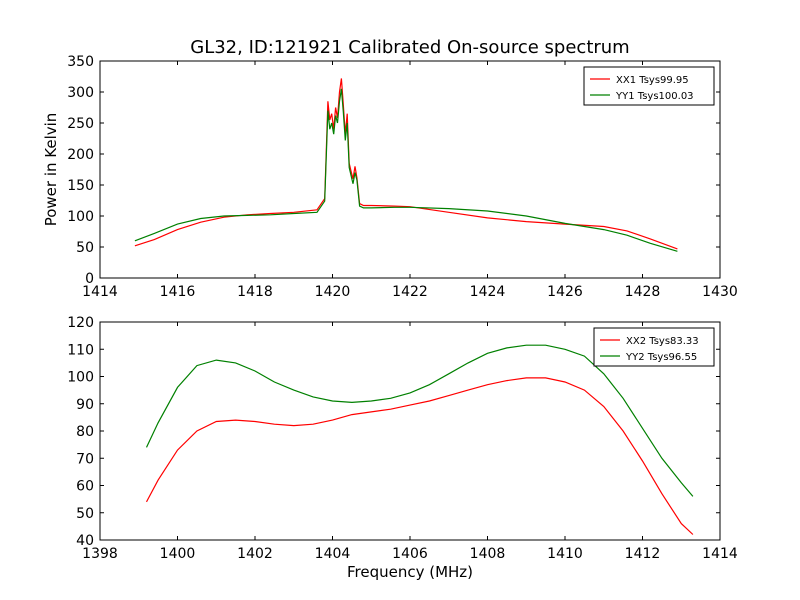 Image resolution: width=800 pixels, height=600 pixels. Describe the element at coordinates (80, 323) in the screenshot. I see `bottom-y-tick-label: 120` at that location.